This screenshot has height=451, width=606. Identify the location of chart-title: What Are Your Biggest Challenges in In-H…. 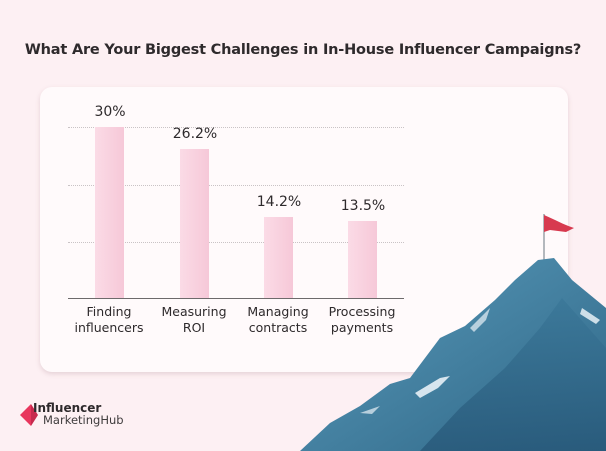
(303, 50).